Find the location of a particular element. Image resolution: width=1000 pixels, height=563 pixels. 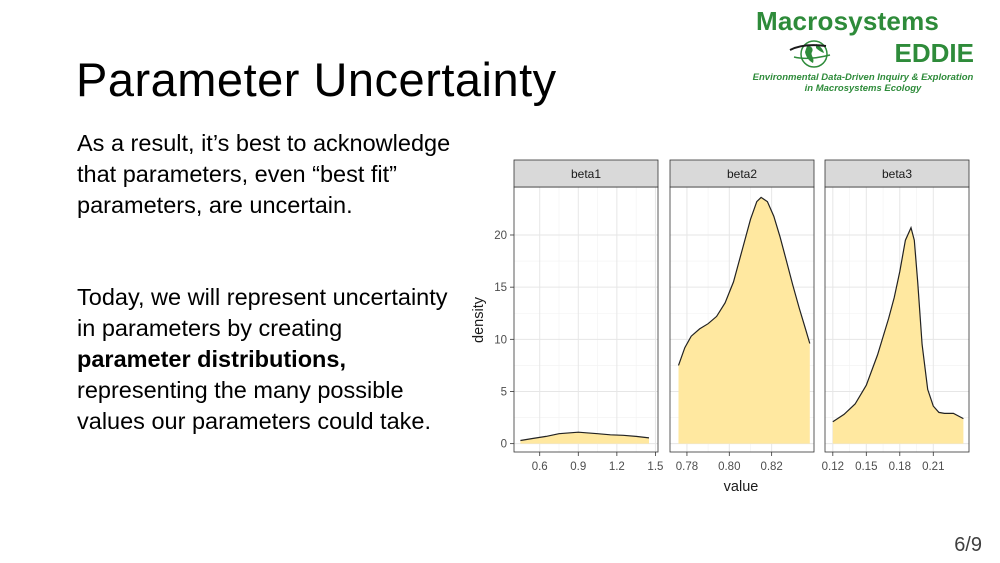

logo-title: Macrosystems is located at coordinates (848, 21).